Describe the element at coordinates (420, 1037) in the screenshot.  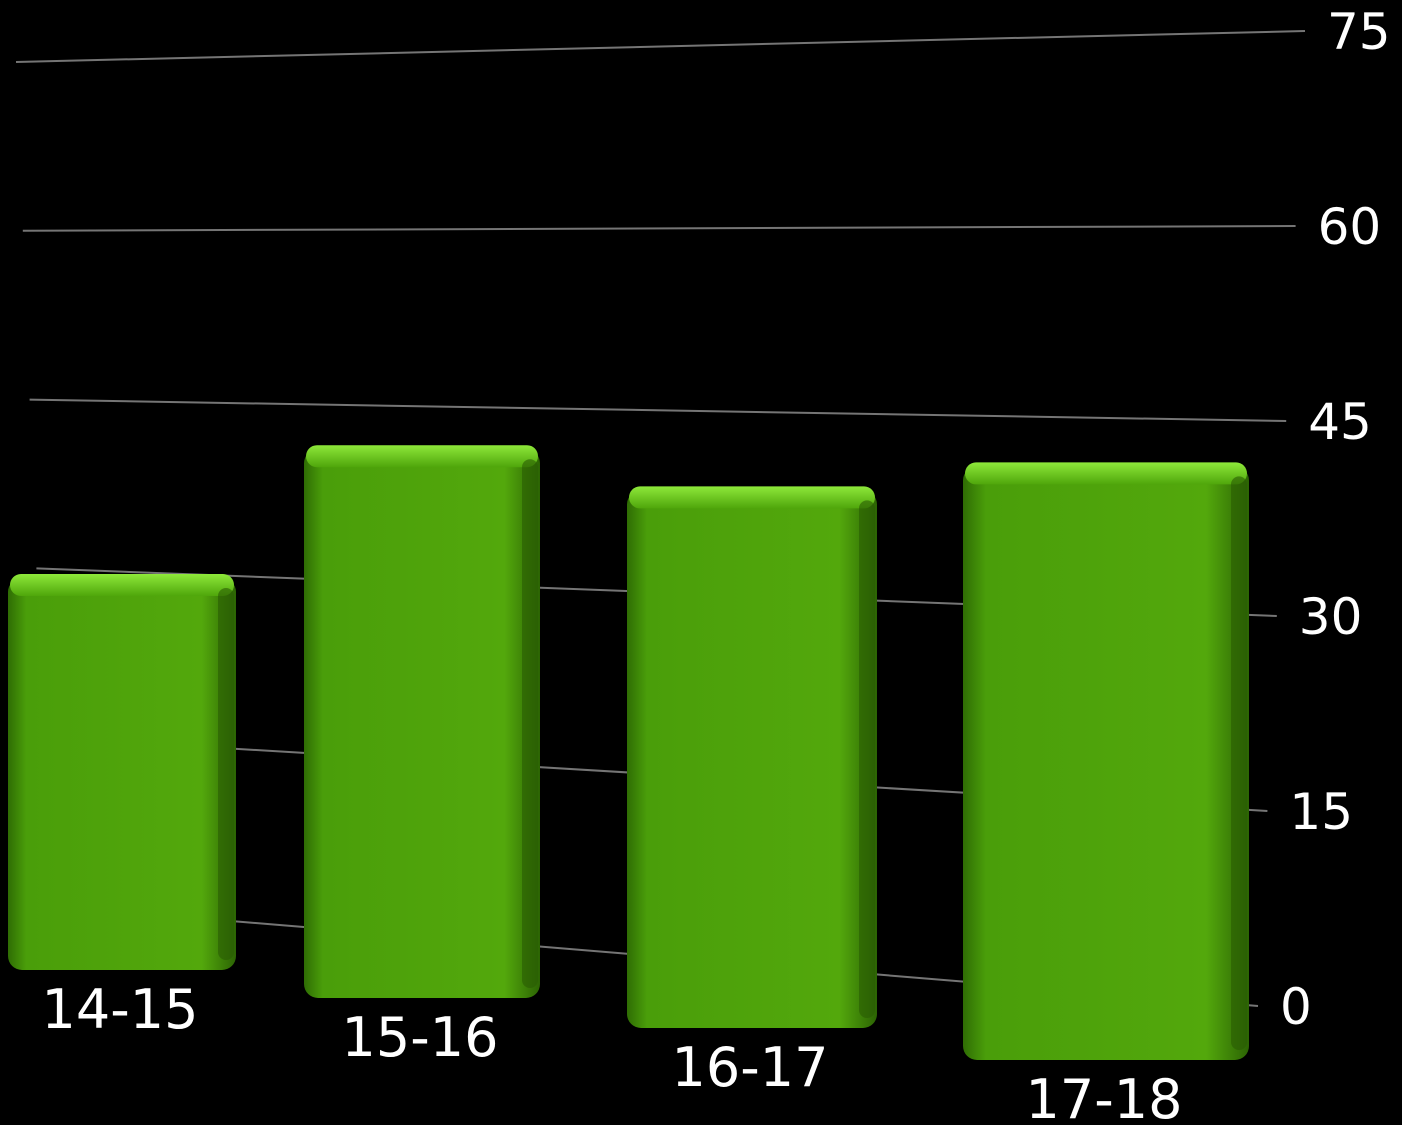
I see `x-tick-label: 15-16` at that location.